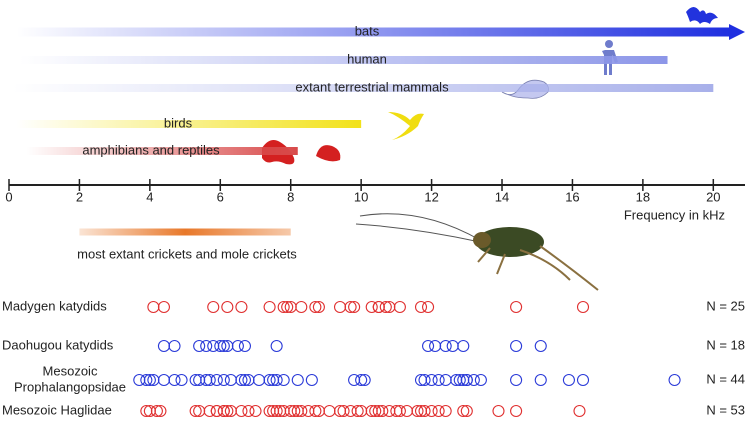 The image size is (750, 422). What do you see at coordinates (572, 196) in the screenshot?
I see `x-tick-label: 16` at bounding box center [572, 196].